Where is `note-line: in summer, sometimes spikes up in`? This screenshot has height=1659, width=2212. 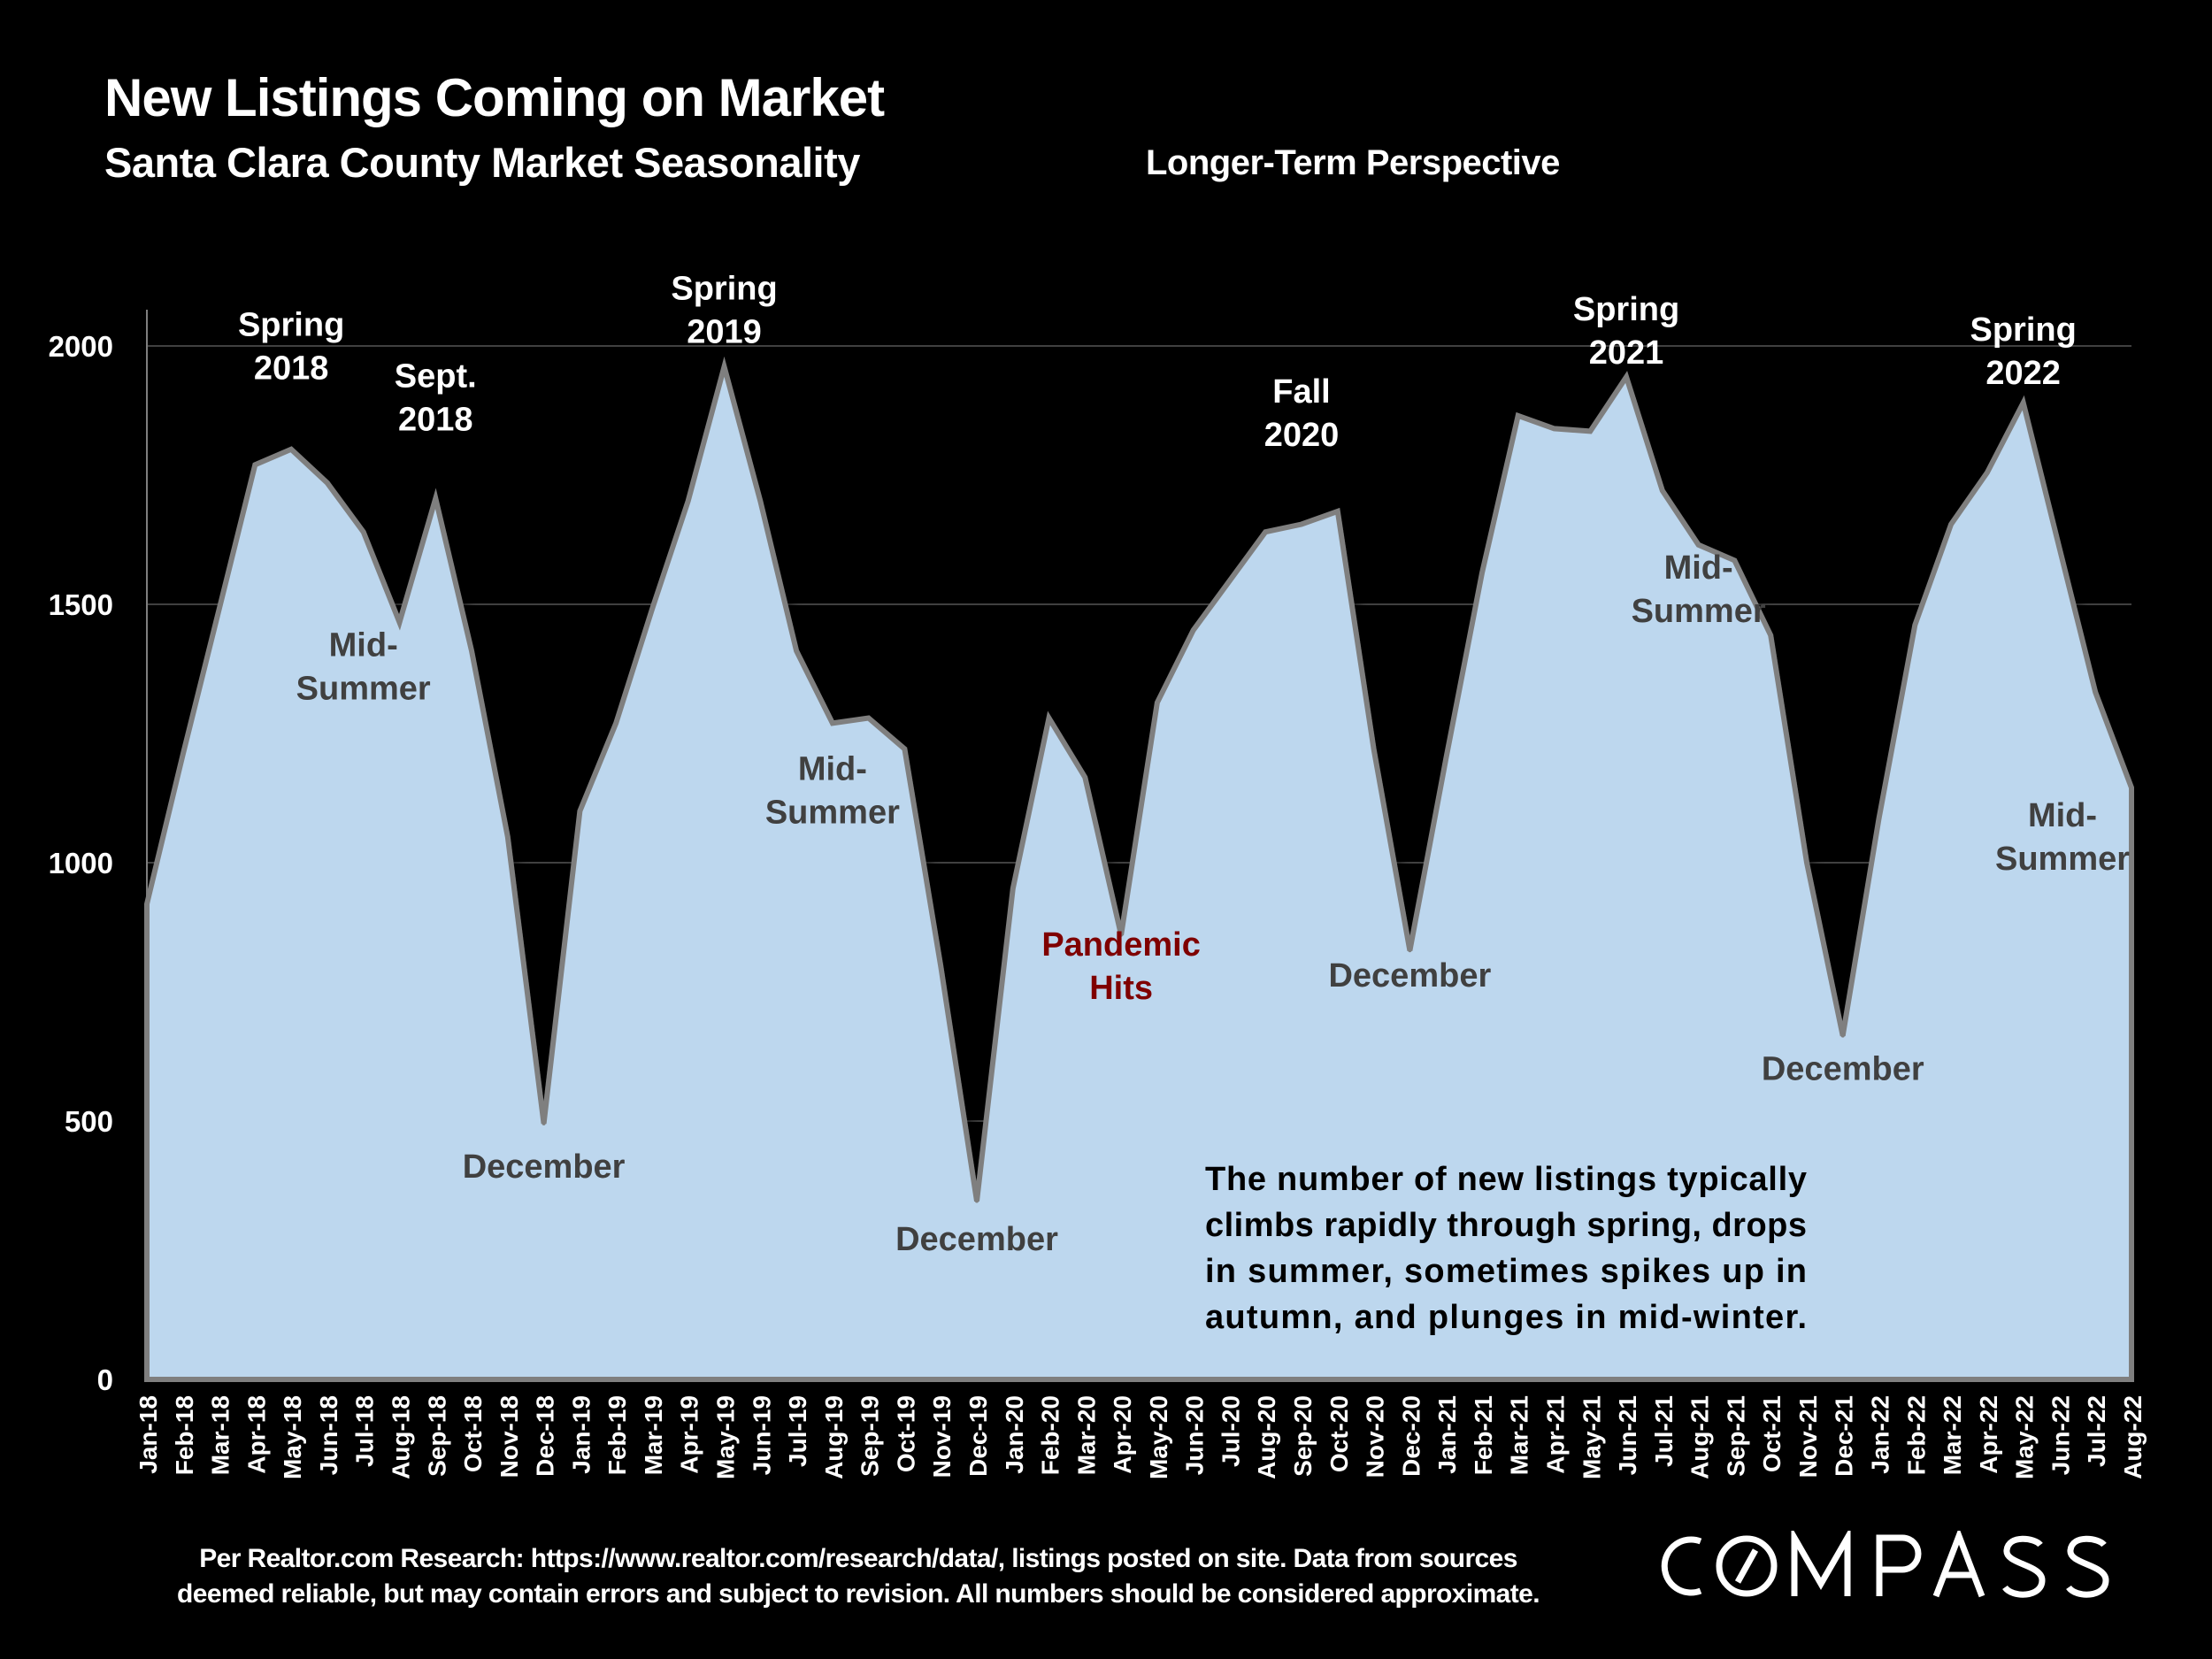 note-line: in summer, sometimes spikes up in is located at coordinates (1506, 1272).